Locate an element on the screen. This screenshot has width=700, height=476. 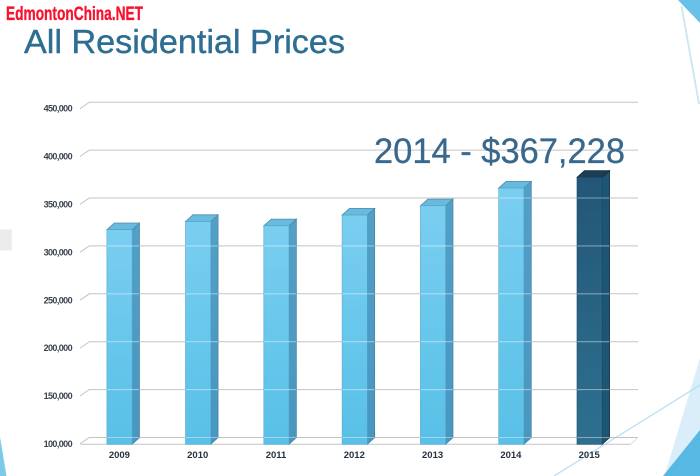
svg-text: All Residential Prices is located at coordinates (184, 41).